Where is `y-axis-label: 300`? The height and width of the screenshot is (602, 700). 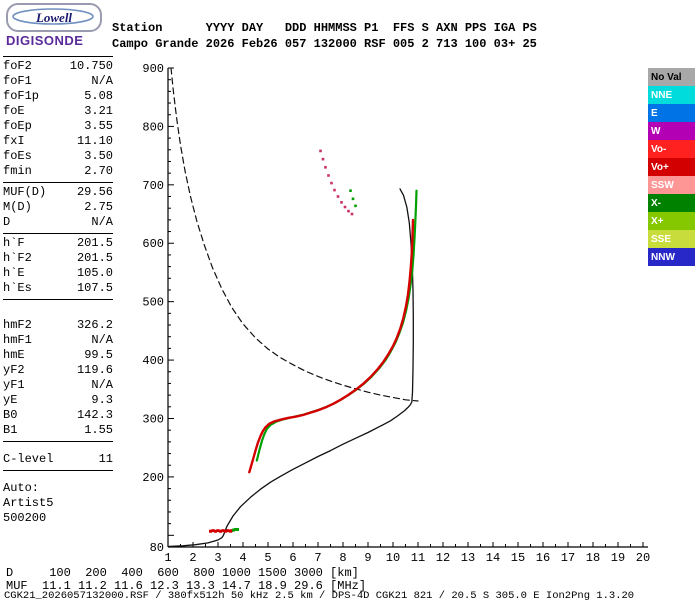 y-axis-label: 300 is located at coordinates (153, 419).